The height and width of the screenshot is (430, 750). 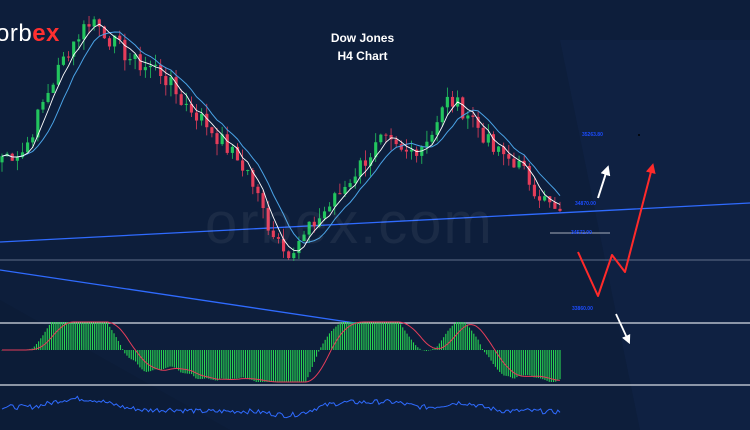 I want to click on macd-signal-line, so click(x=281, y=352).